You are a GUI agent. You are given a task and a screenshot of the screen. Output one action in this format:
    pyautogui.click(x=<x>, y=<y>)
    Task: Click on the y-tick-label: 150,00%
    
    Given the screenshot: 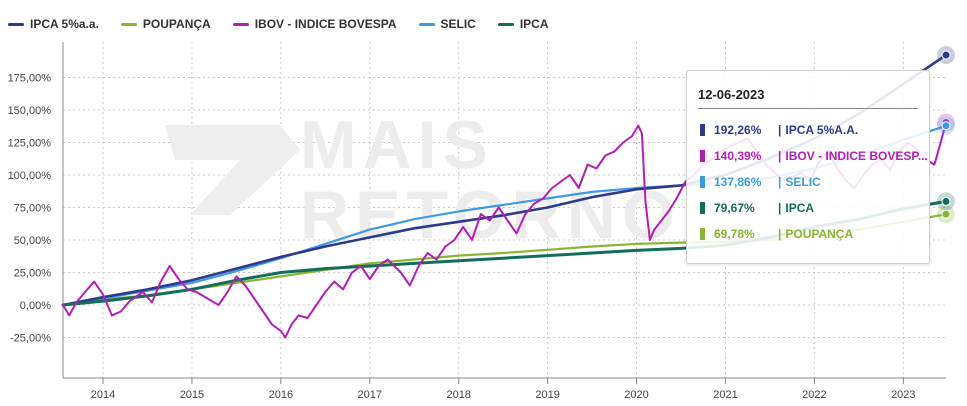 What is the action you would take?
    pyautogui.click(x=30, y=111)
    